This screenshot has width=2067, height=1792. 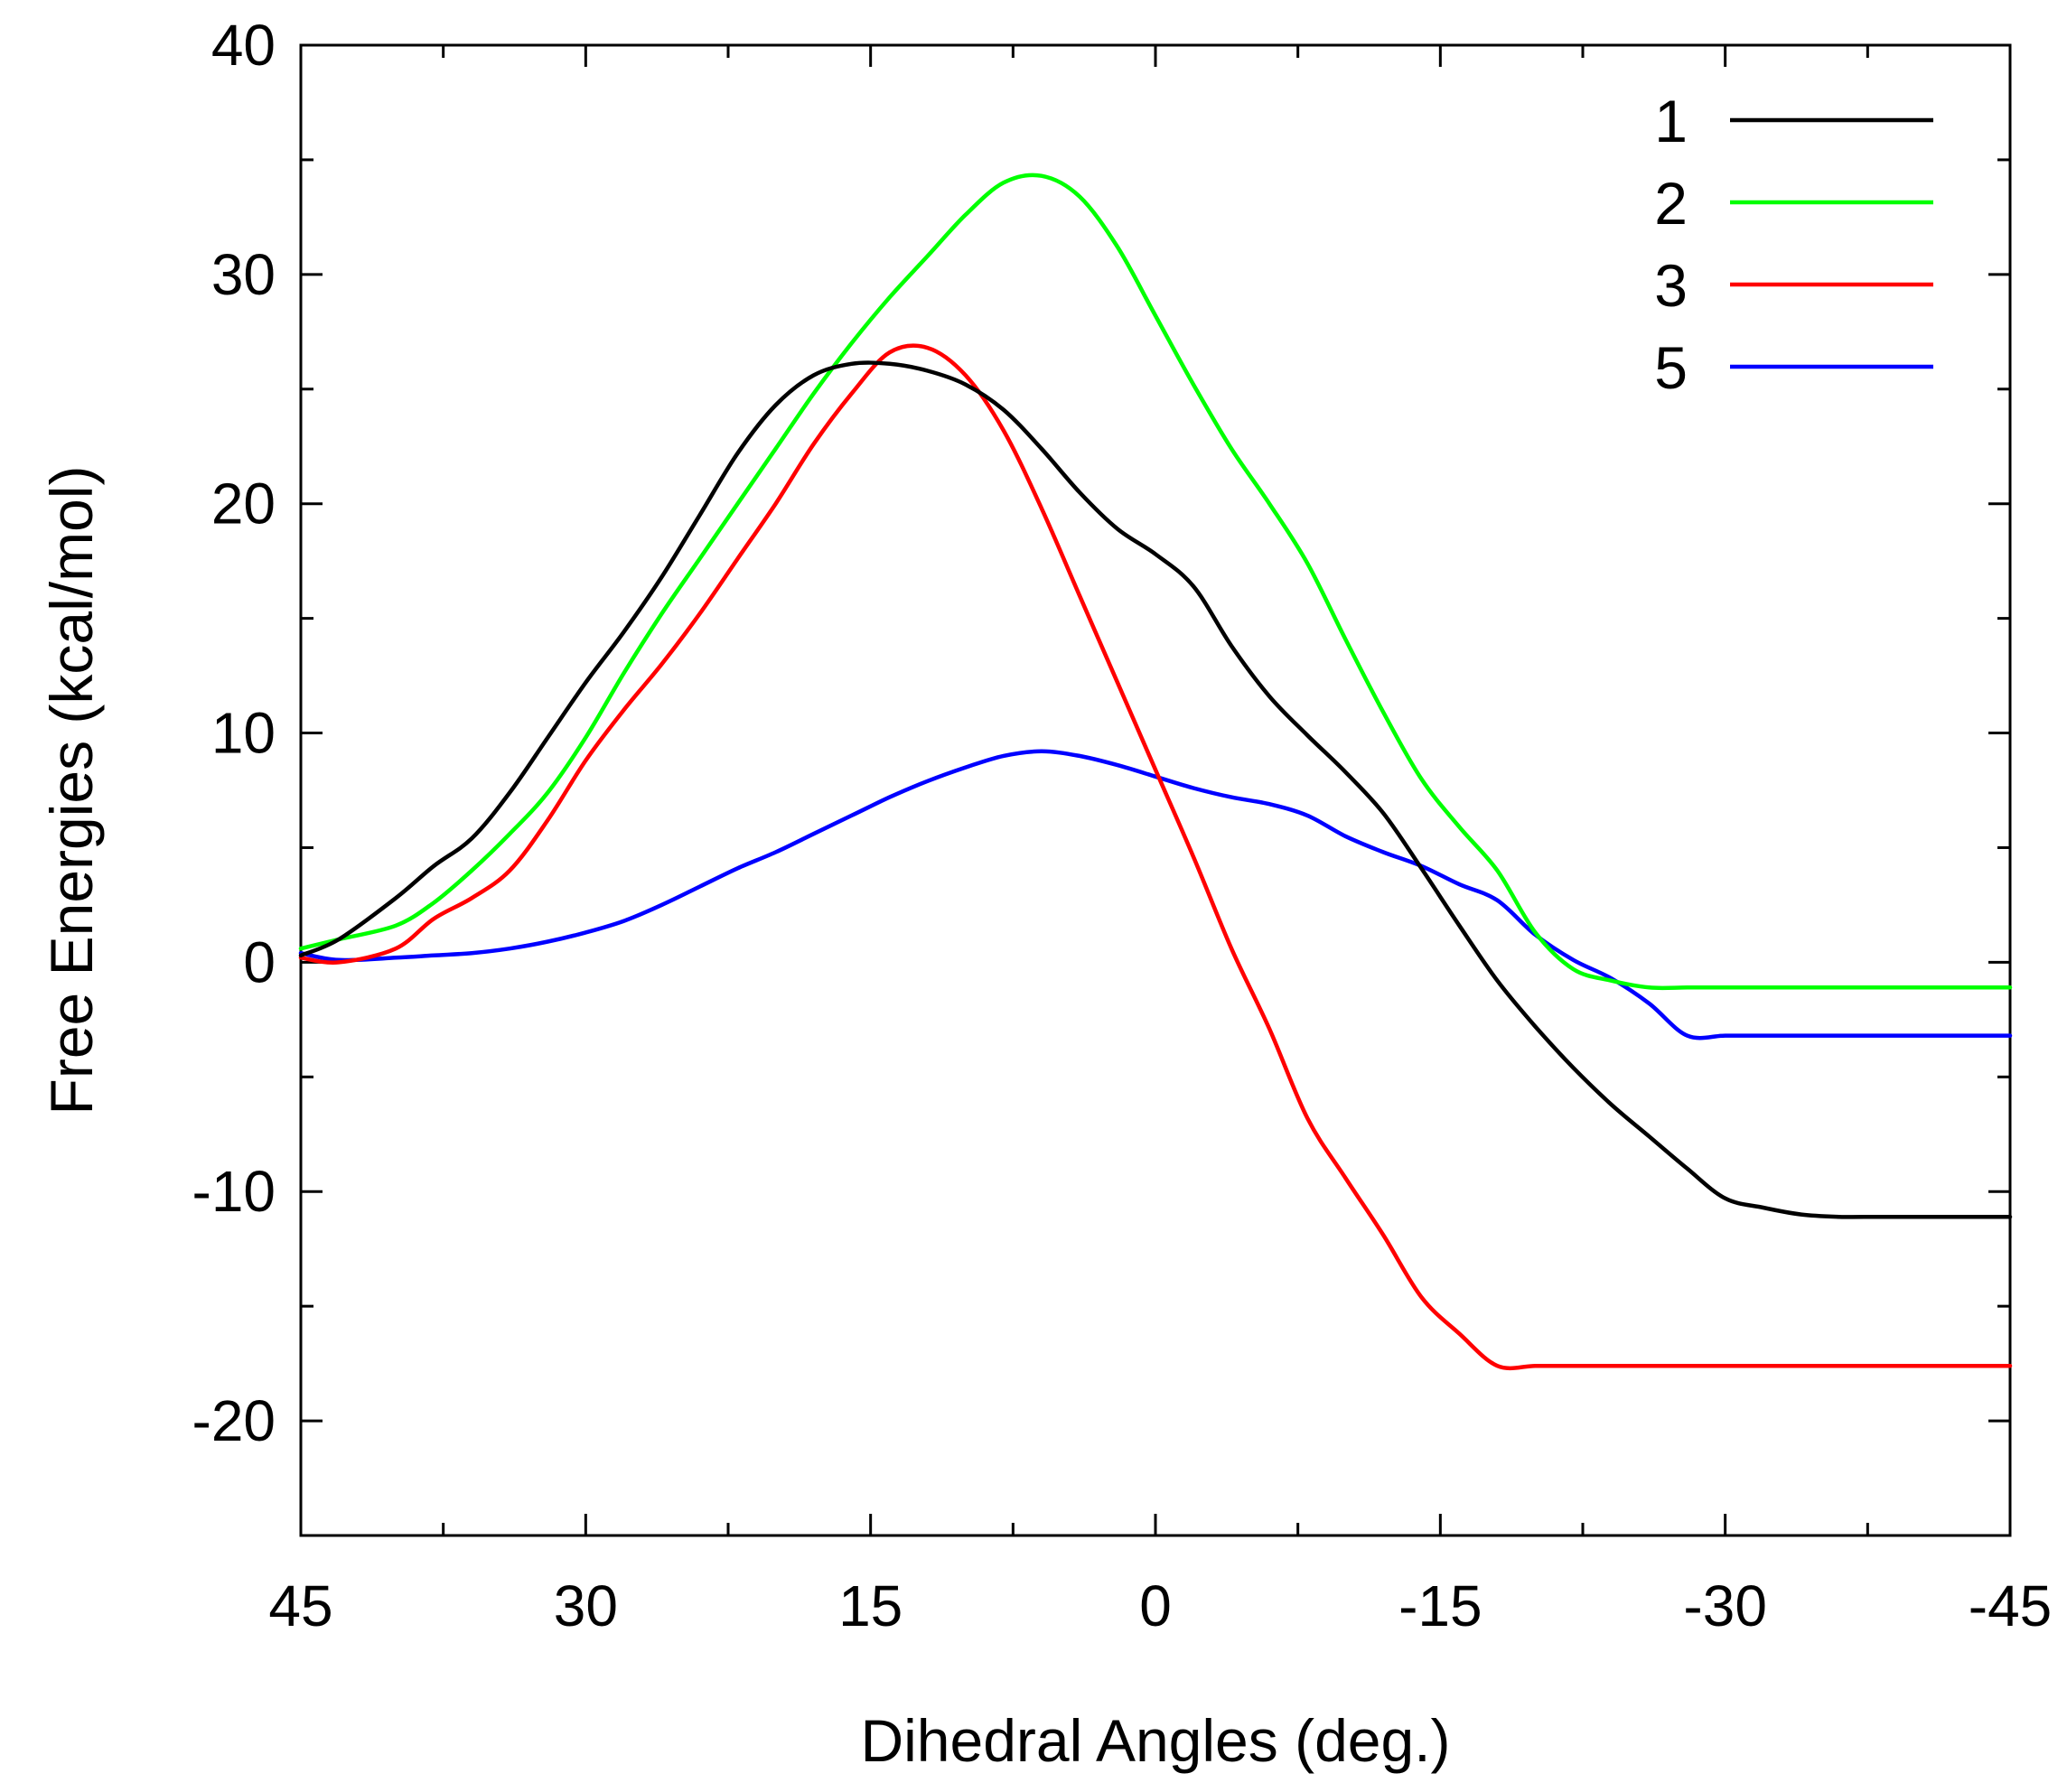 I want to click on y-tick-label: 30, so click(x=243, y=274).